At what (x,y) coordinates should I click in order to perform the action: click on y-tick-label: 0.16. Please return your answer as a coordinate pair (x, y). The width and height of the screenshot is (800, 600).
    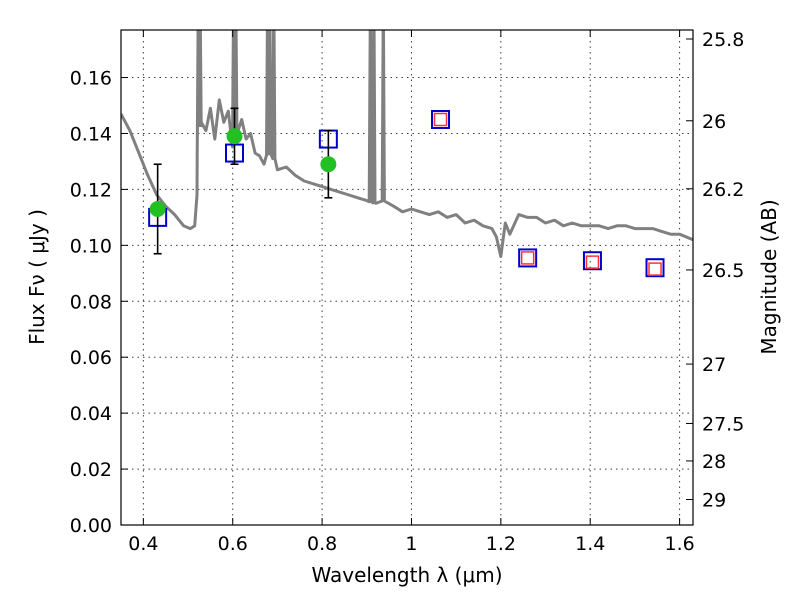
    Looking at the image, I should click on (91, 79).